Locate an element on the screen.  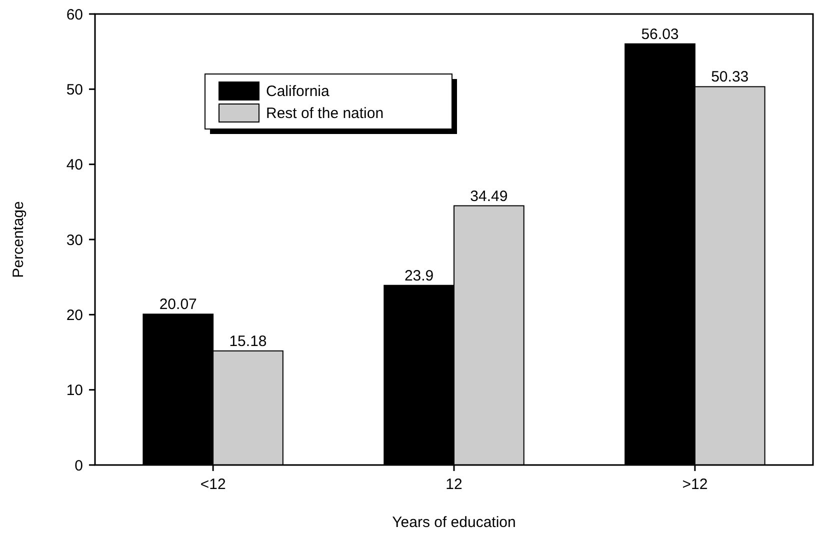
legend-label: California is located at coordinates (298, 91).